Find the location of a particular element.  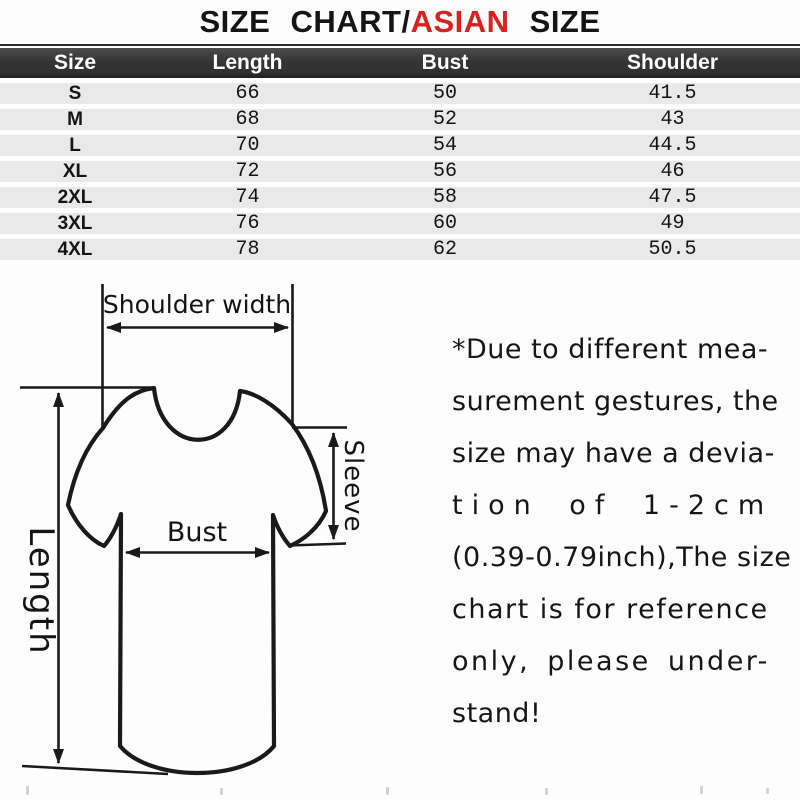

note-line: chart is for reference is located at coordinates (610, 609).